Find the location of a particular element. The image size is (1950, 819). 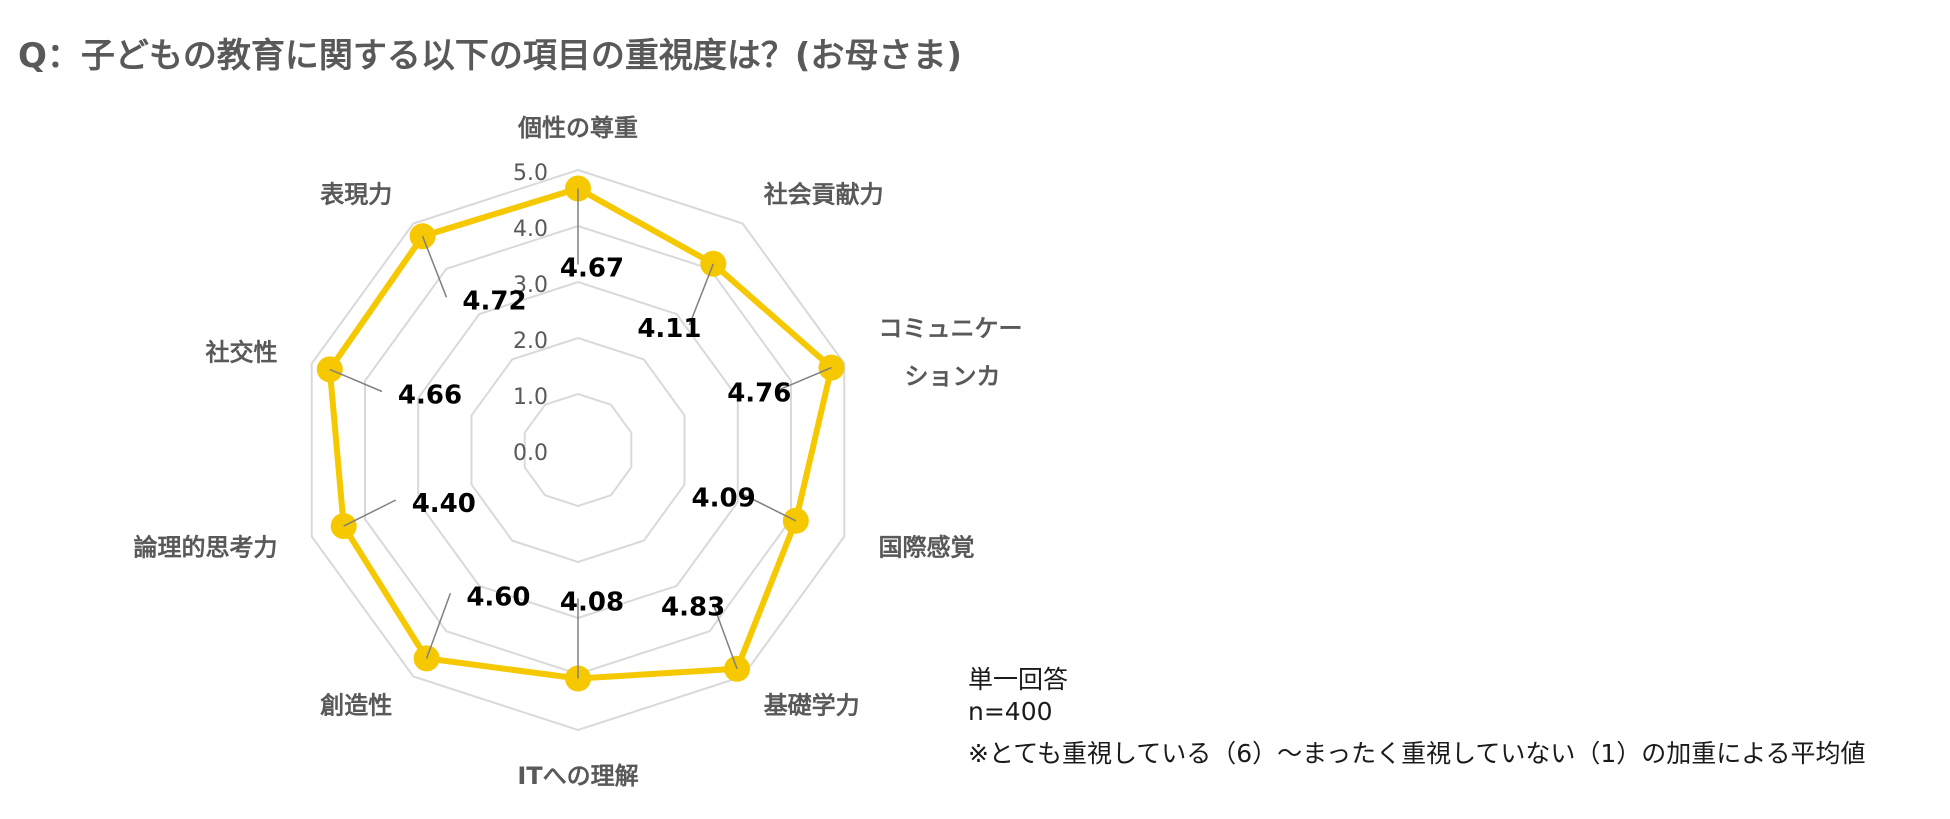

tick-label: 5.0 is located at coordinates (530, 173).